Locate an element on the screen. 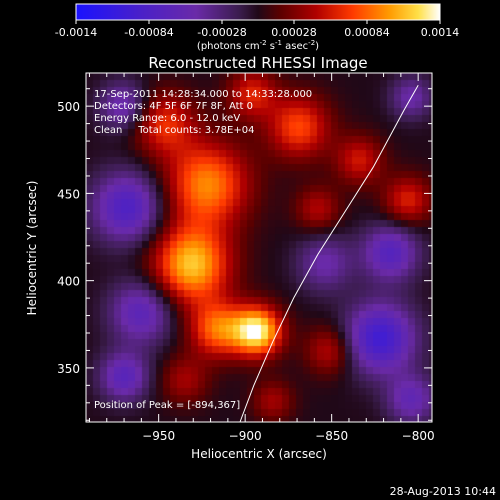 Image resolution: width=500 pixels, height=500 pixels. annotation-clean: Clean Total counts: 3.78E+04 is located at coordinates (174, 130).